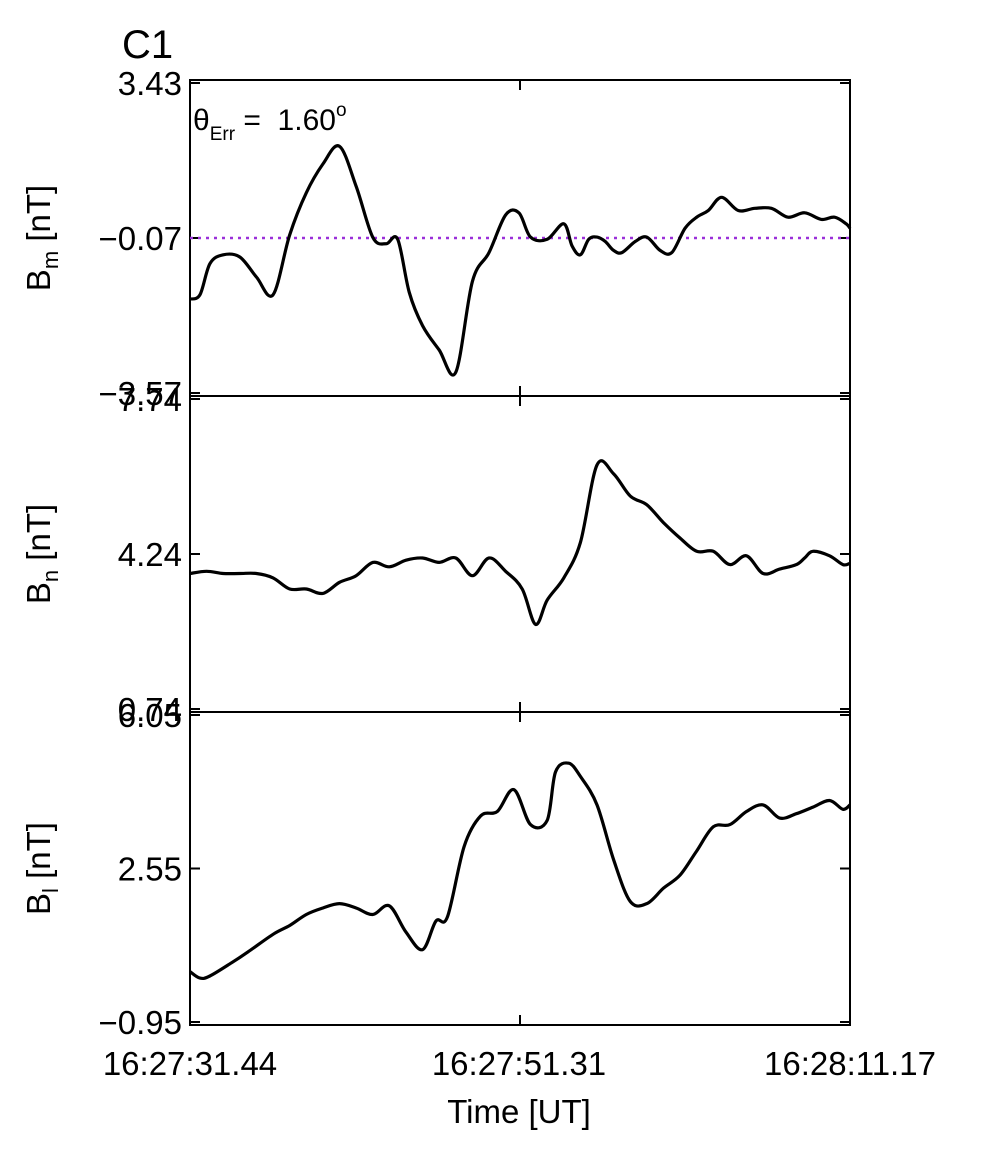 The height and width of the screenshot is (1167, 1000). Describe the element at coordinates (150, 83) in the screenshot. I see `panel-bm-ytick-label: 3.43` at that location.